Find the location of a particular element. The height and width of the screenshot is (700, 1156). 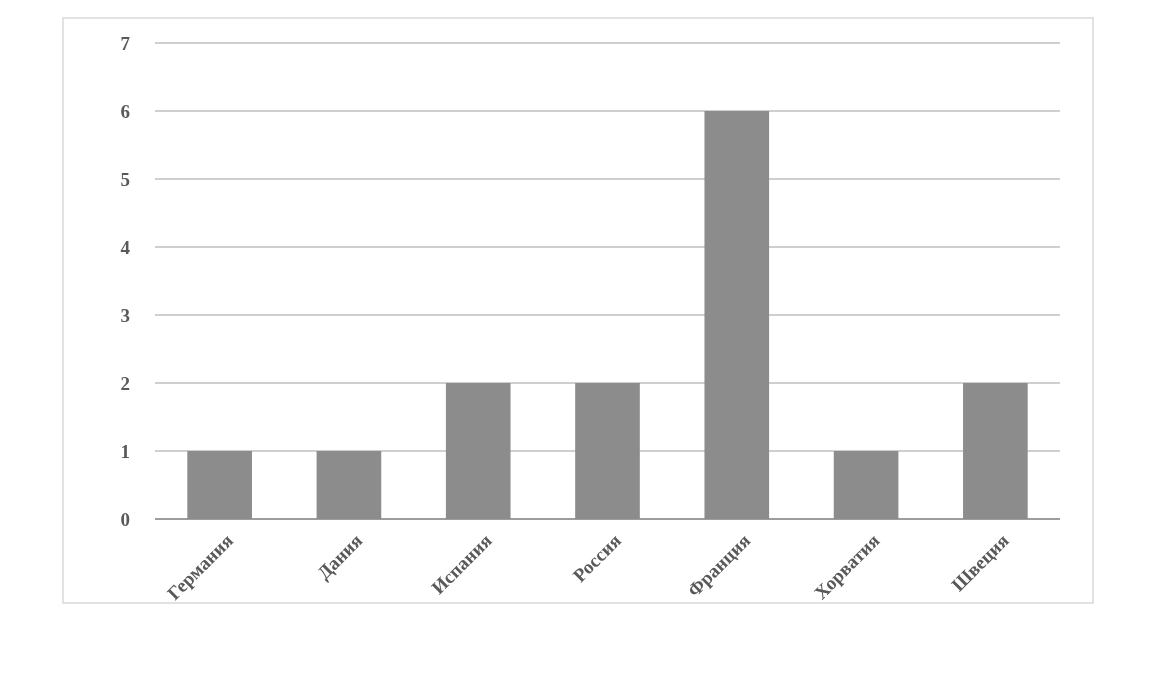

y-tick-label: 4 is located at coordinates (125, 247).